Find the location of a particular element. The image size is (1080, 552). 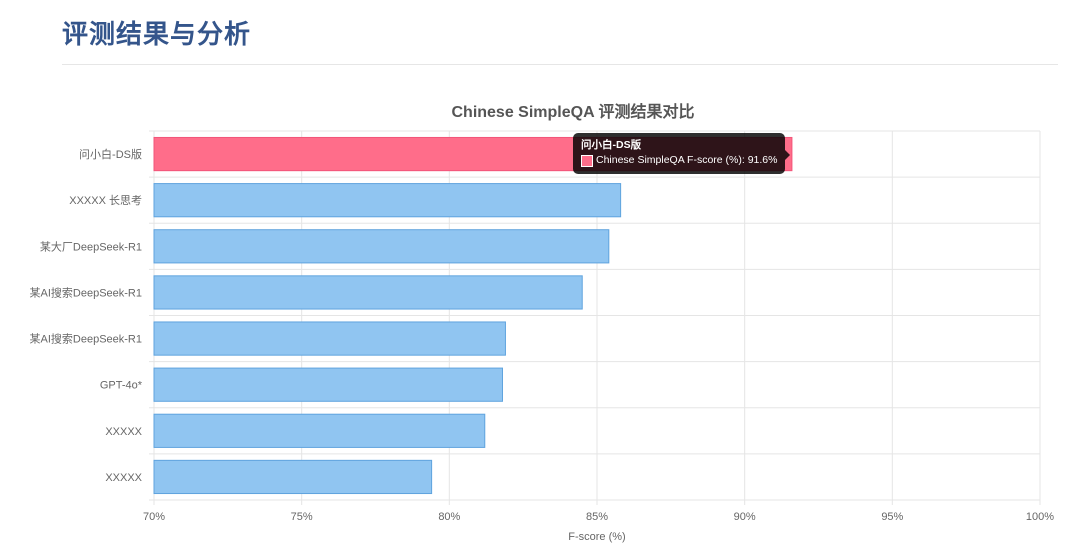

x-tick-label: 95% is located at coordinates (892, 517).